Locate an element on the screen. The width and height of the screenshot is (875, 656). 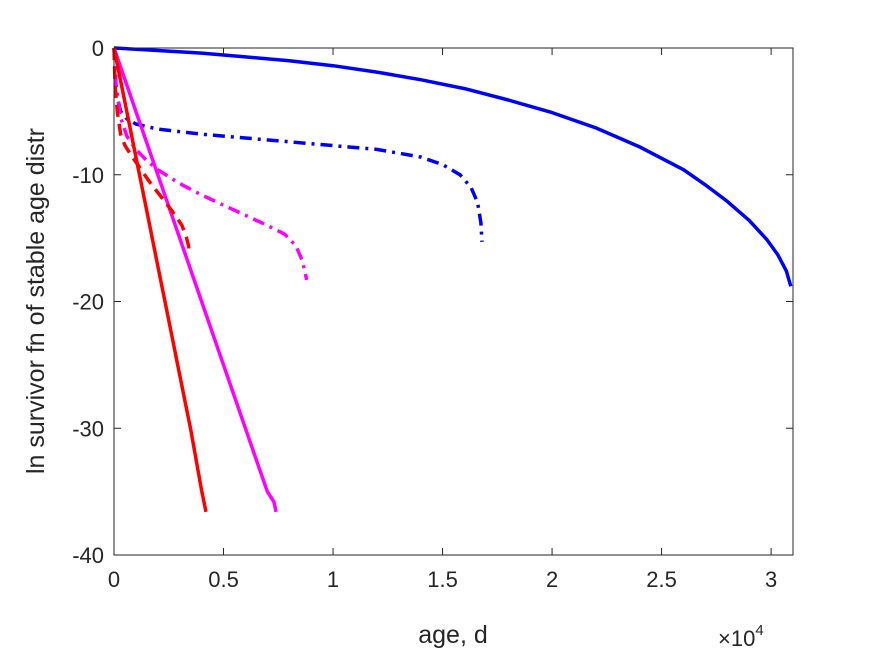
x-axis-label: age, d is located at coordinates (453, 635).